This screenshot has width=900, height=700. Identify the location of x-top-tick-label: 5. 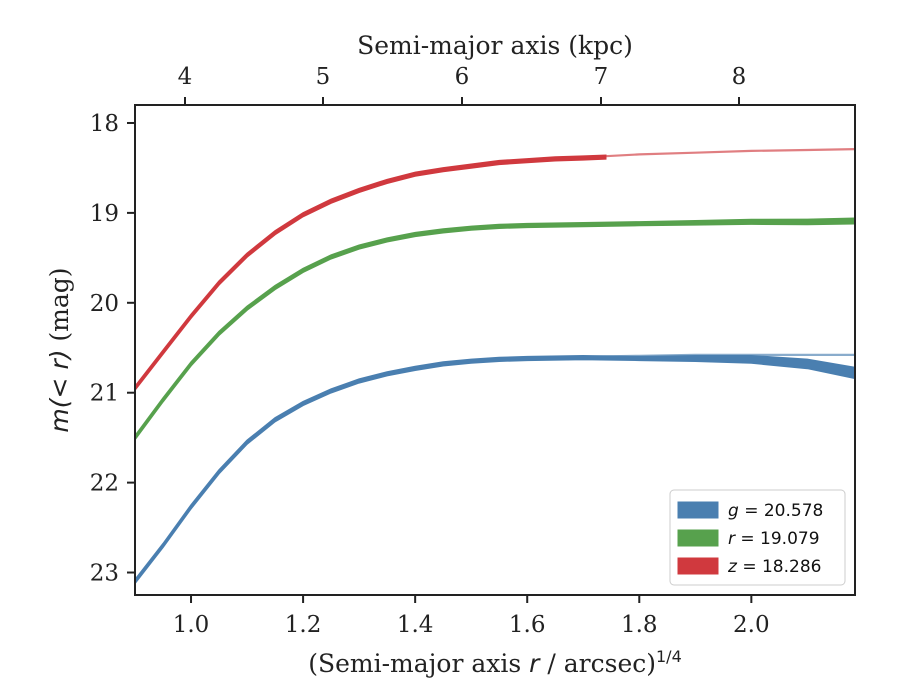
(323, 77).